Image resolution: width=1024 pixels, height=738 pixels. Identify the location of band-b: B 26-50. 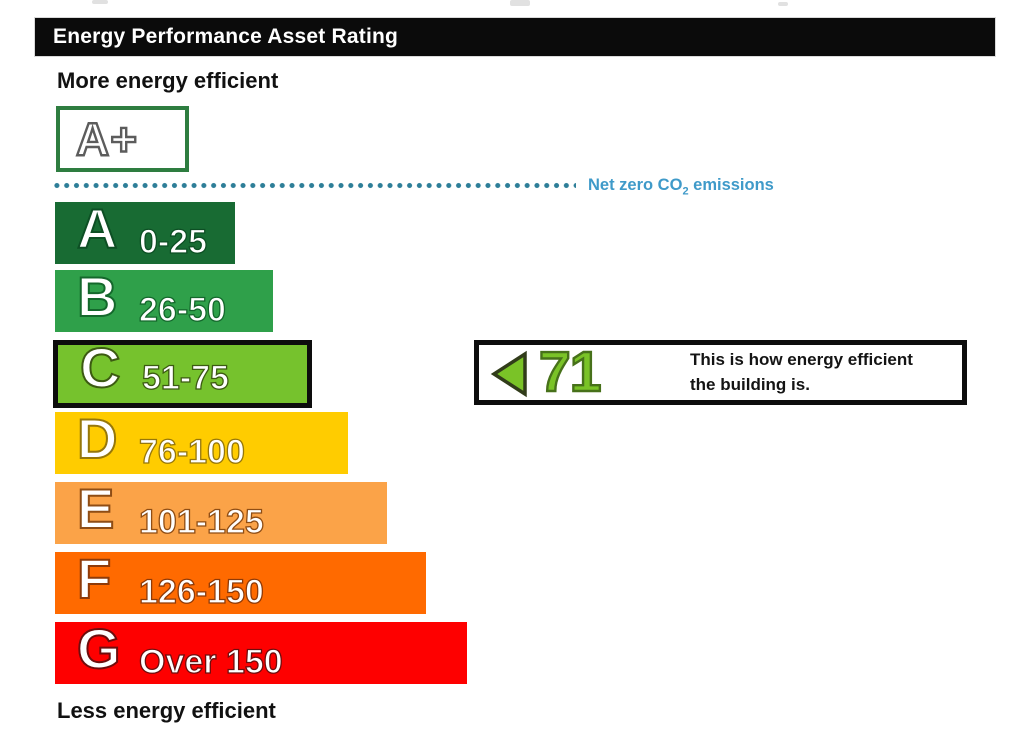
(164, 298).